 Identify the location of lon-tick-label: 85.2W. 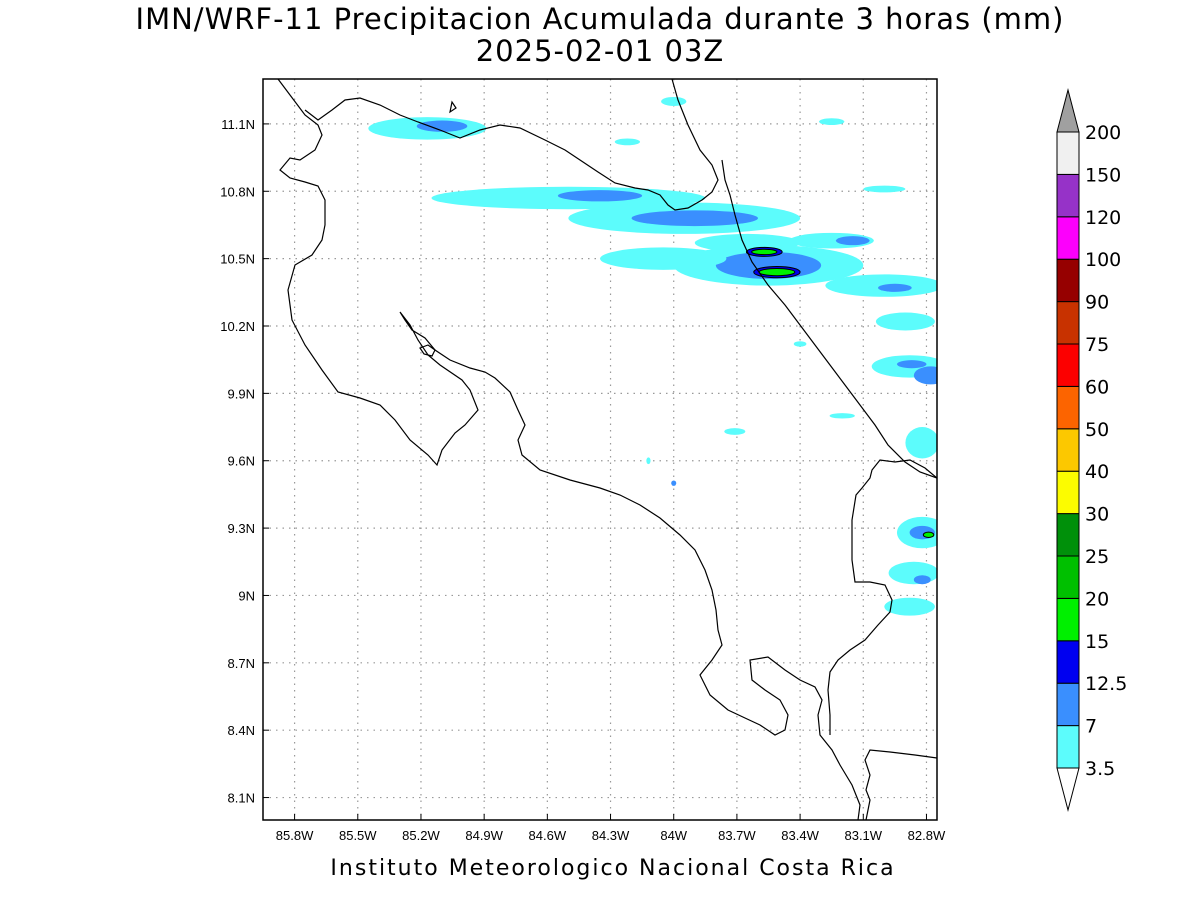
(421, 835).